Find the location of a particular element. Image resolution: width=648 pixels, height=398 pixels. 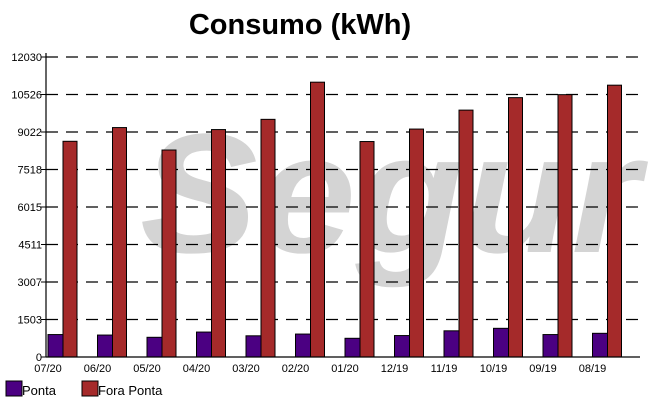

x-tick-label: 06/20 is located at coordinates (98, 369).